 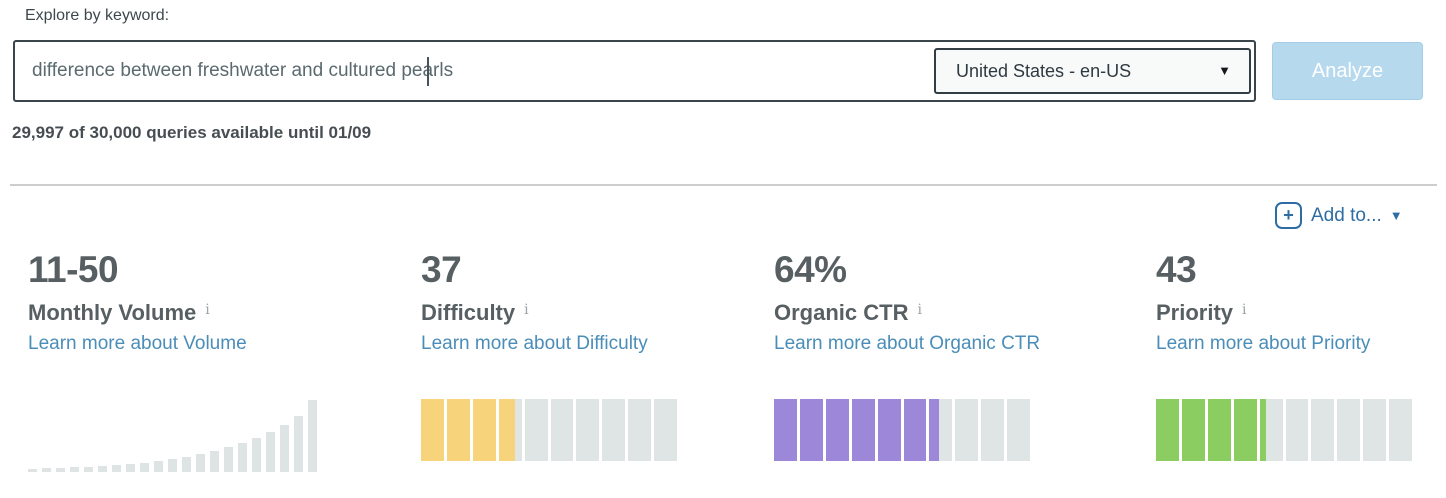 I want to click on metric-label: Difficulty, so click(x=468, y=312).